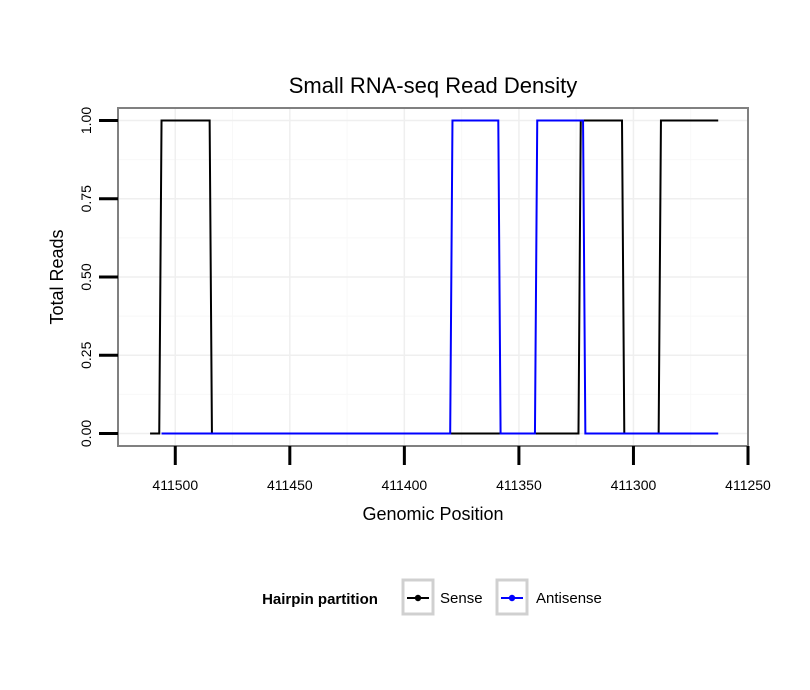 The image size is (810, 690). What do you see at coordinates (86, 276) in the screenshot?
I see `y-axis-tick-label: 0.50` at bounding box center [86, 276].